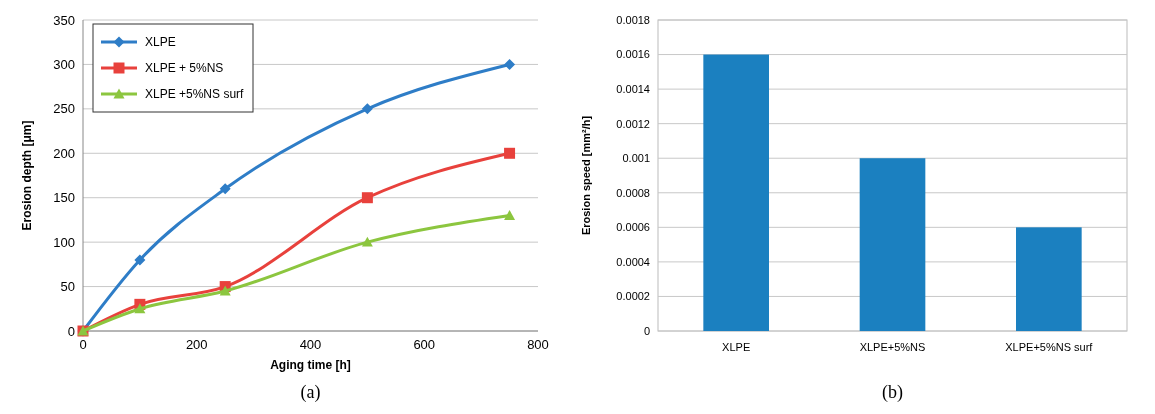  What do you see at coordinates (736, 347) in the screenshot?
I see `x-tick-label: XLPE` at bounding box center [736, 347].